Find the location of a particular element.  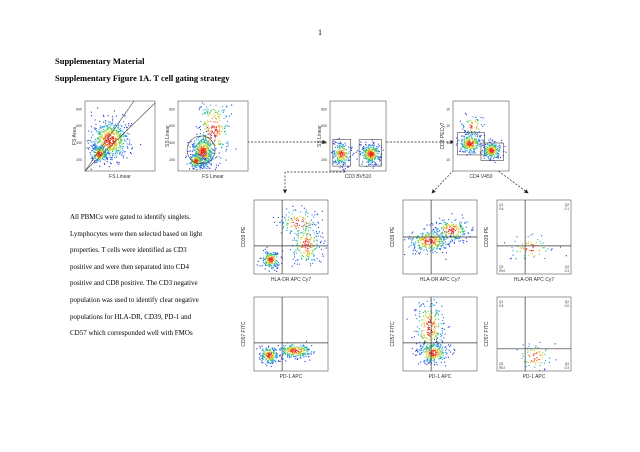

y-axis-label: CD39 PE is located at coordinates (393, 237).